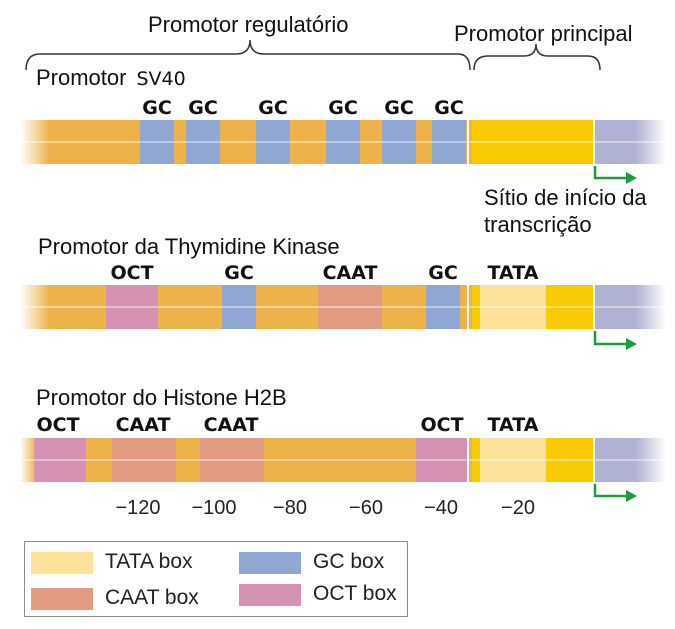  What do you see at coordinates (216, 579) in the screenshot?
I see `legend: TATA box GC box CAAT box OCT box` at bounding box center [216, 579].